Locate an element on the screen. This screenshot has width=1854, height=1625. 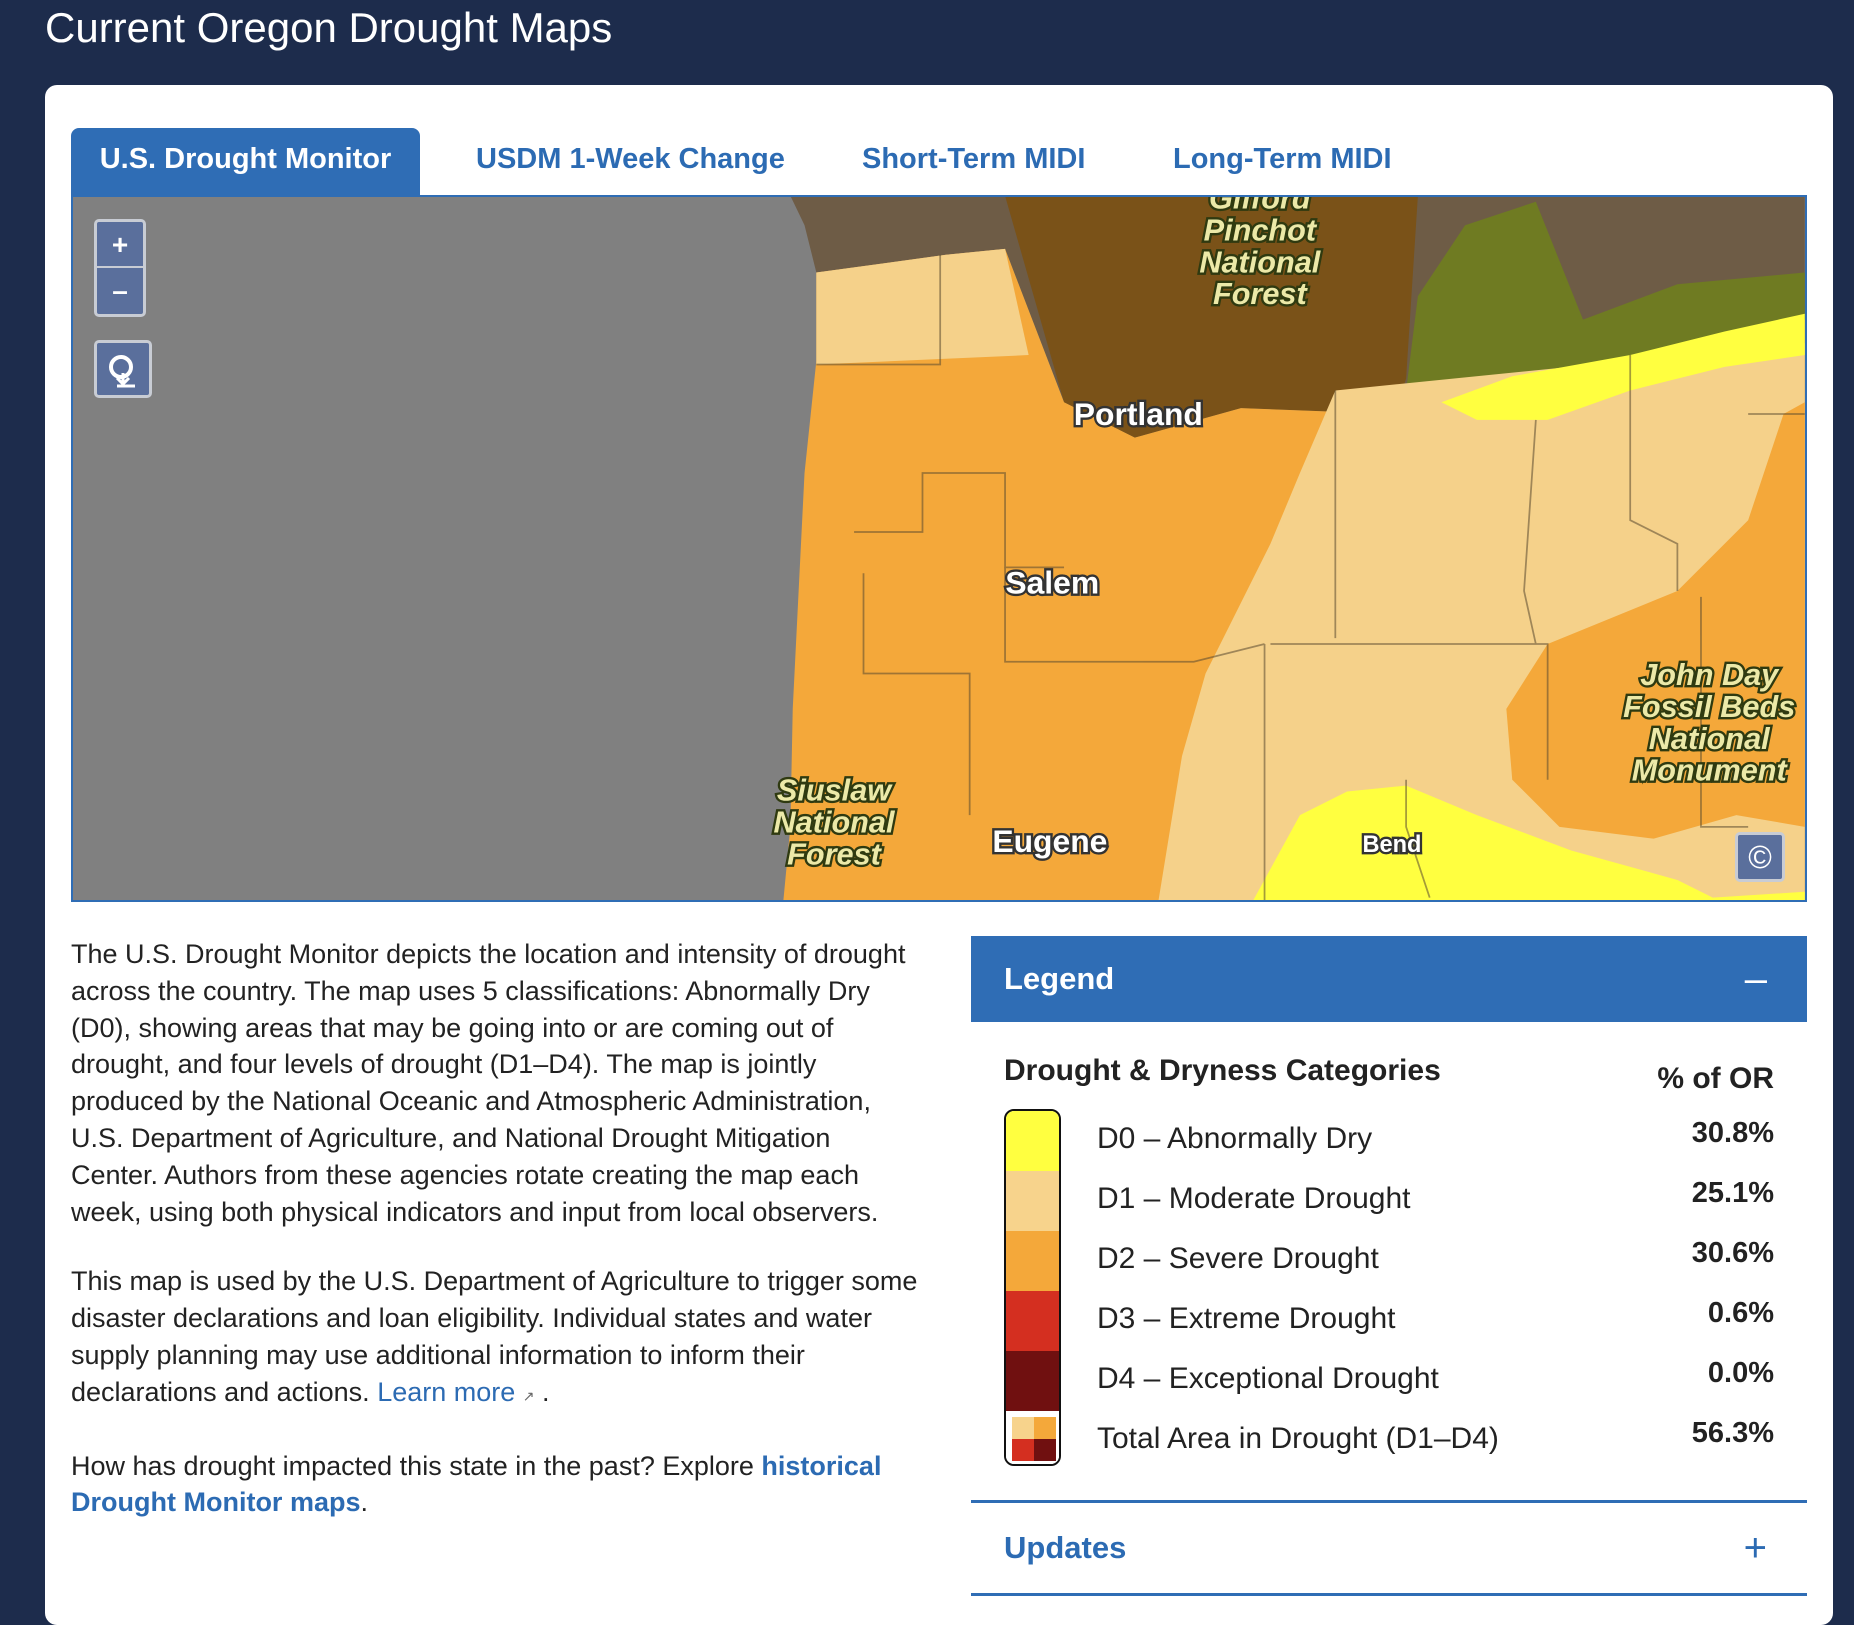
swatch-total is located at coordinates (1032, 1437).